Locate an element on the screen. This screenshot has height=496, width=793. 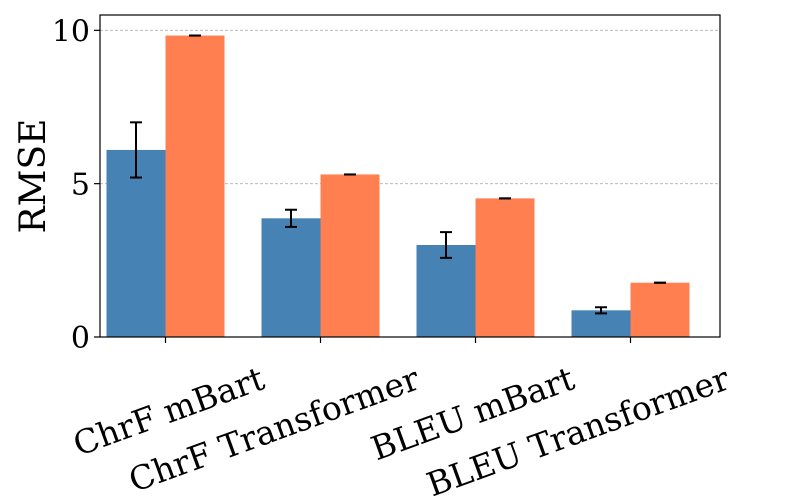
y-tick-label: 10 is located at coordinates (71, 31).